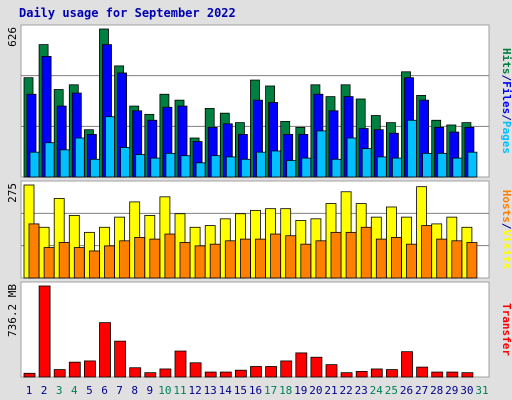  What do you see at coordinates (285, 390) in the screenshot?
I see `day-label-18: 18` at bounding box center [285, 390].